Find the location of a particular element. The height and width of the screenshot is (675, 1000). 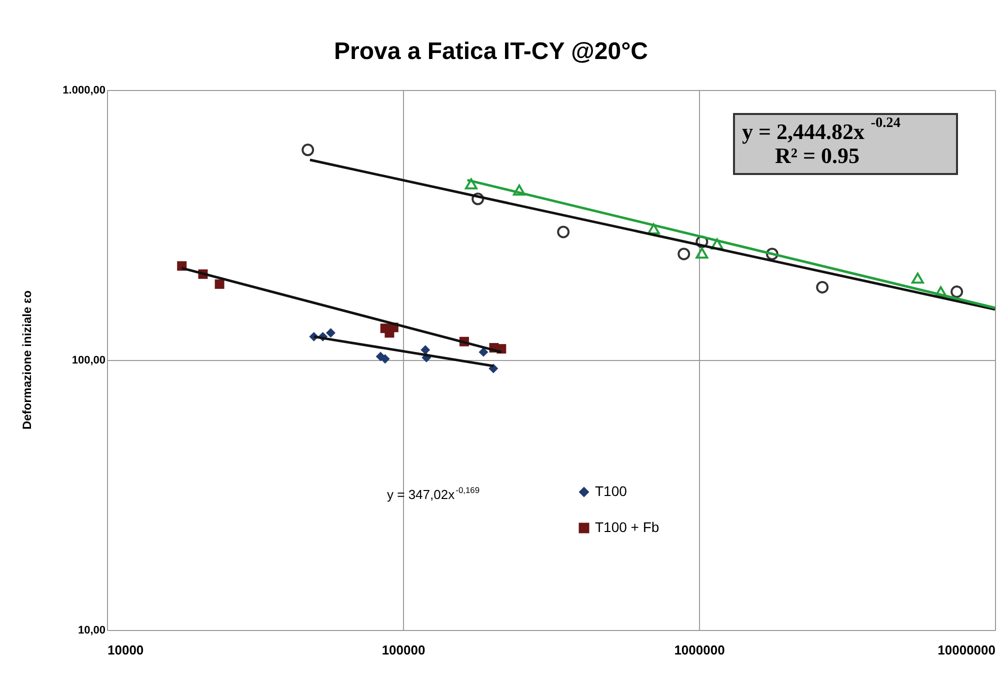

annotation: R² = 0.95 is located at coordinates (817, 155).